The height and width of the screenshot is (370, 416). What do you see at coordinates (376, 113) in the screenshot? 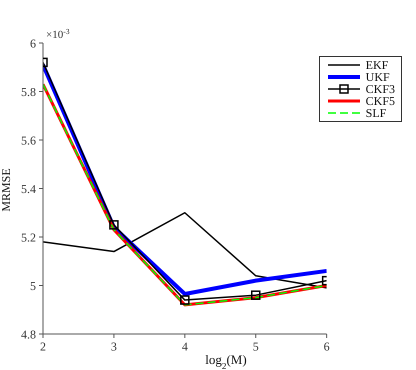
I see `legend-label: SLF` at bounding box center [376, 113].